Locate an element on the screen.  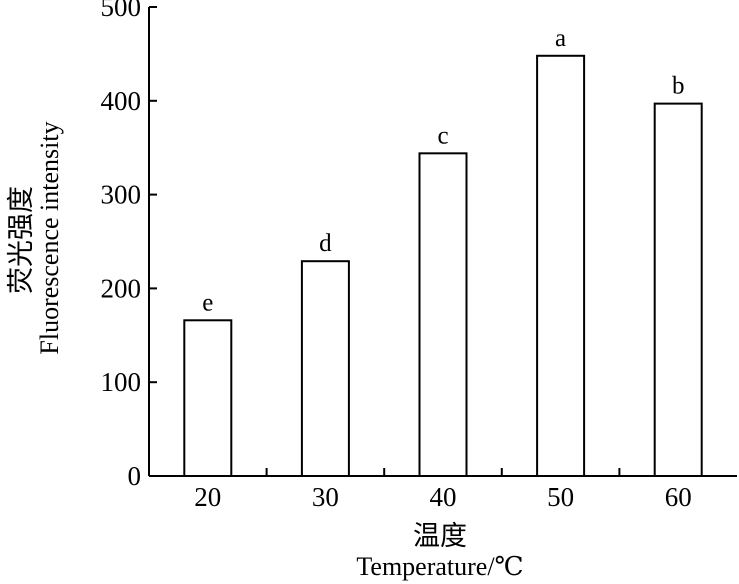
significance-label: d is located at coordinates (325, 243).